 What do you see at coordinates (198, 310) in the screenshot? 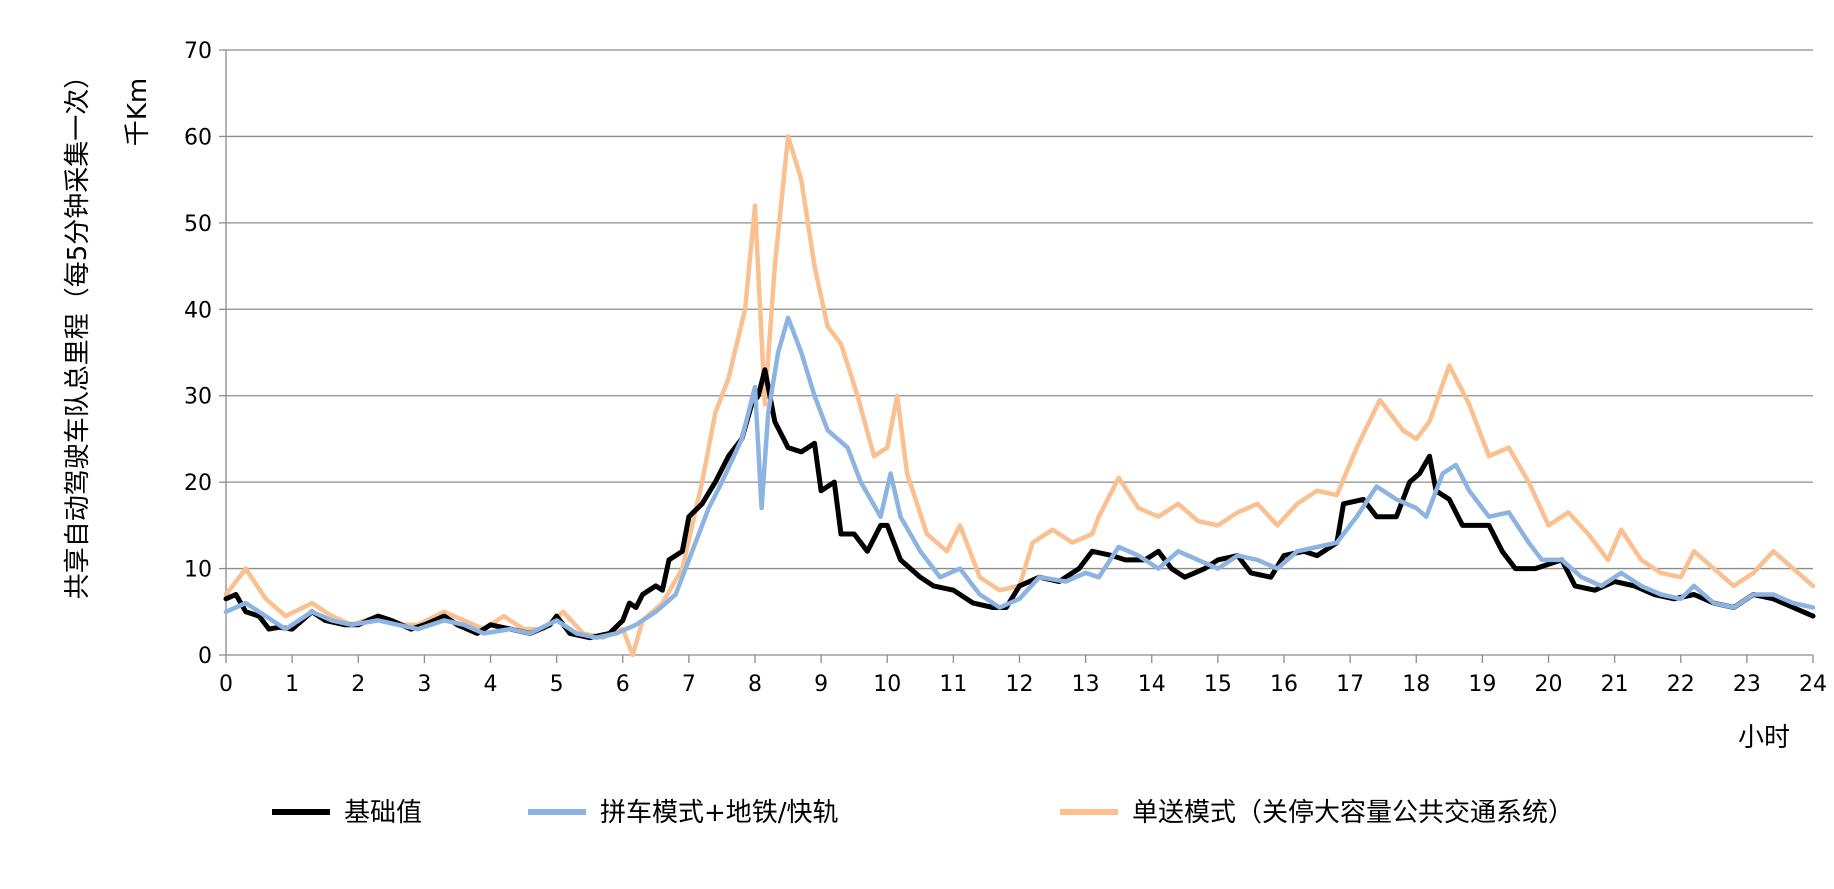
I see `y-tick-label: 40` at bounding box center [198, 310].